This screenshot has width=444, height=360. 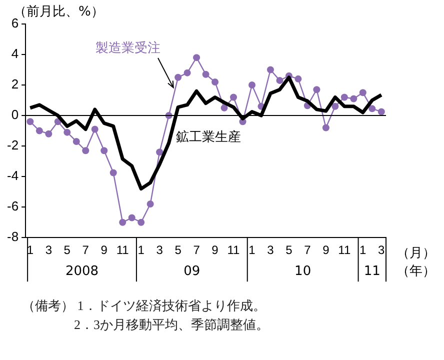 I want to click on text: 2．3か月移動平均、季節調整値。, so click(x=171, y=325).